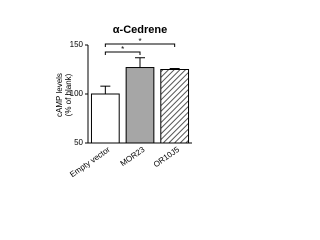 Image resolution: width=320 pixels, height=240 pixels. I want to click on y-tick-label: 100, so click(77, 93).